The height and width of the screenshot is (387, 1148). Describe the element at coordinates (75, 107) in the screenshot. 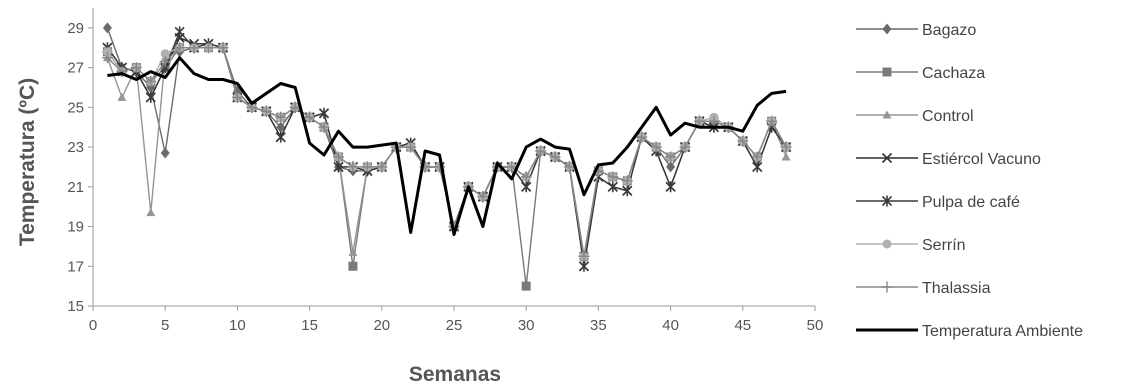

I see `y-tick-label: 25` at that location.